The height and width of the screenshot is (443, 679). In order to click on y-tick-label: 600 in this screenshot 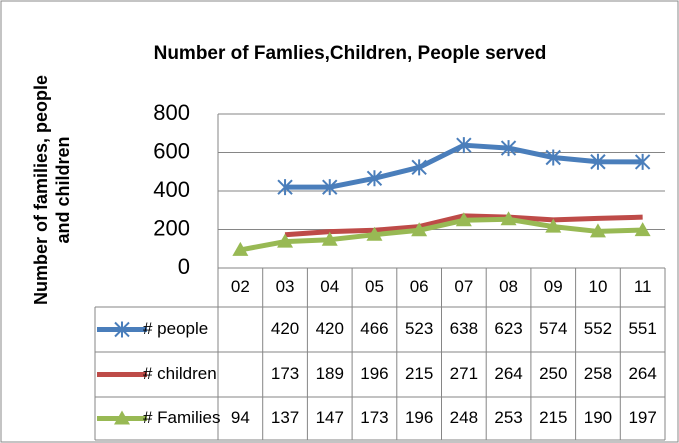, I will do `click(171, 150)`.